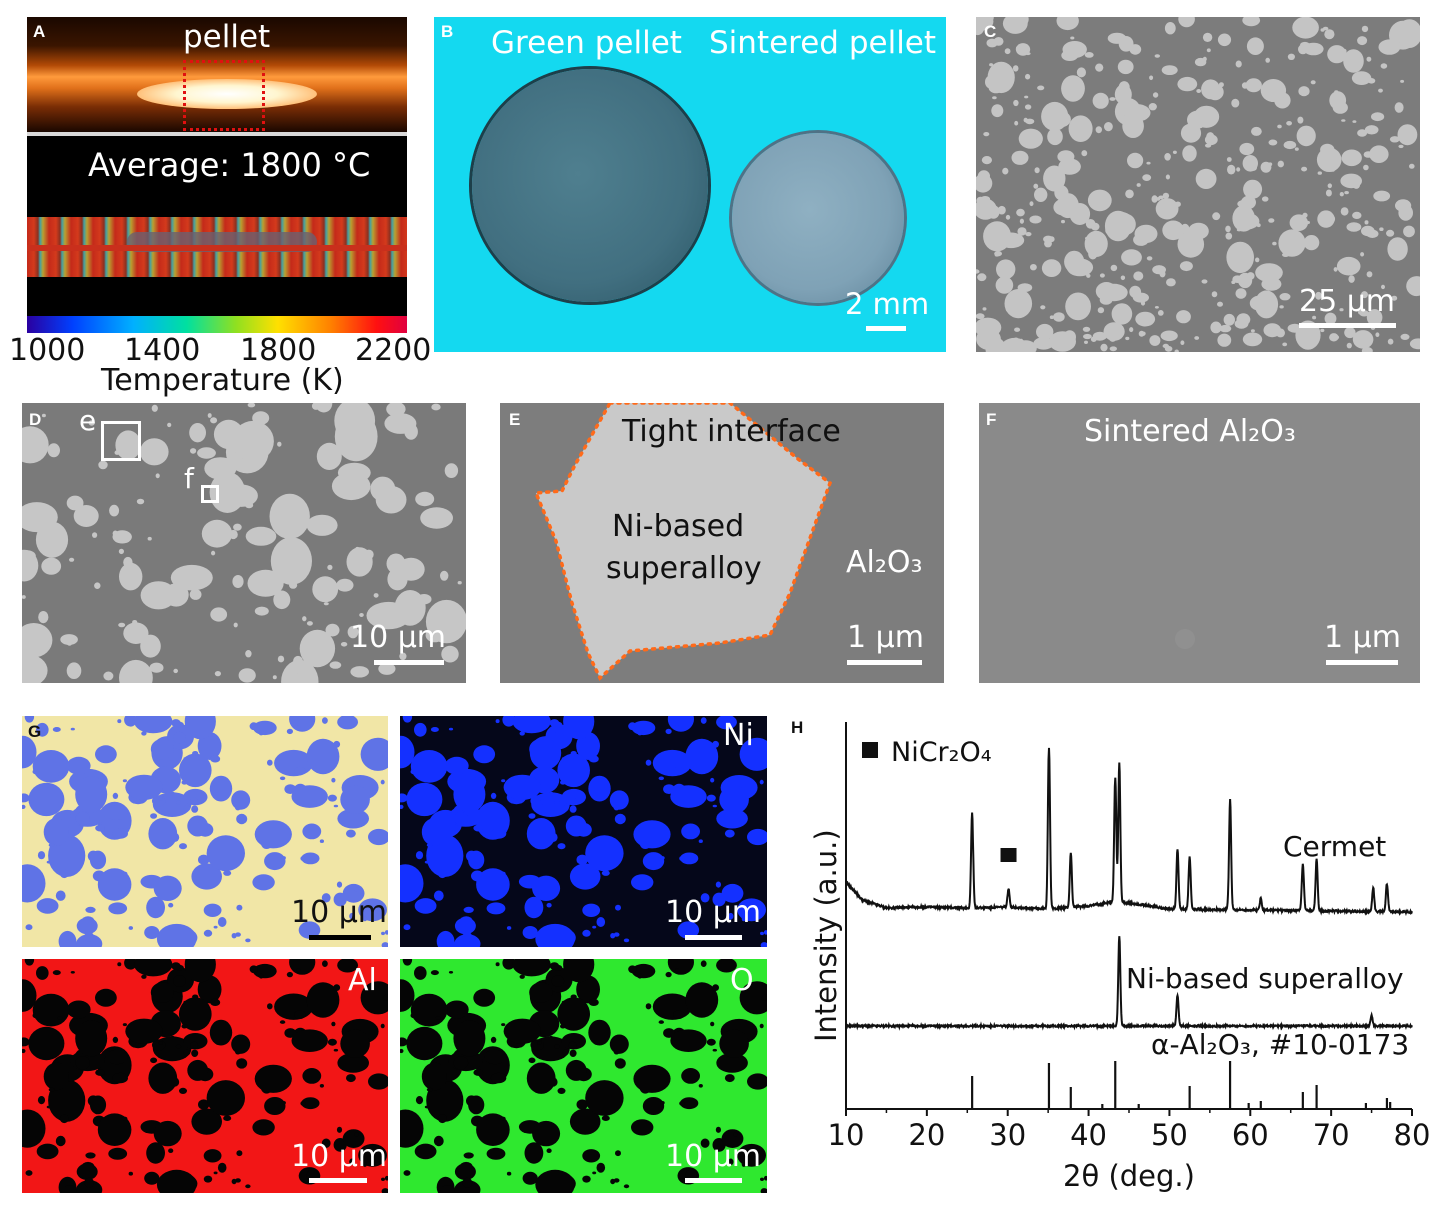 The width and height of the screenshot is (1440, 1211). What do you see at coordinates (1265, 978) in the screenshot?
I see `superalloy-series-label: Ni-based superalloy` at bounding box center [1265, 978].